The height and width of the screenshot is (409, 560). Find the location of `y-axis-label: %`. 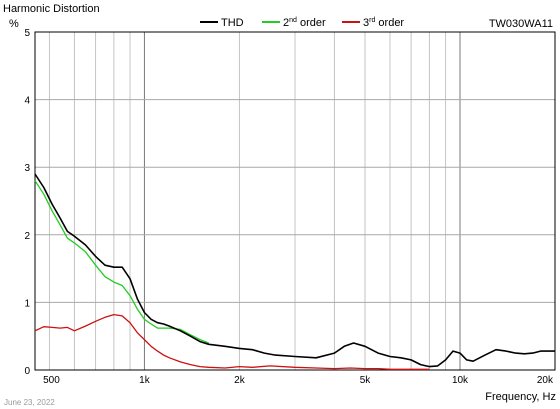

y-axis-label: % is located at coordinates (14, 24).